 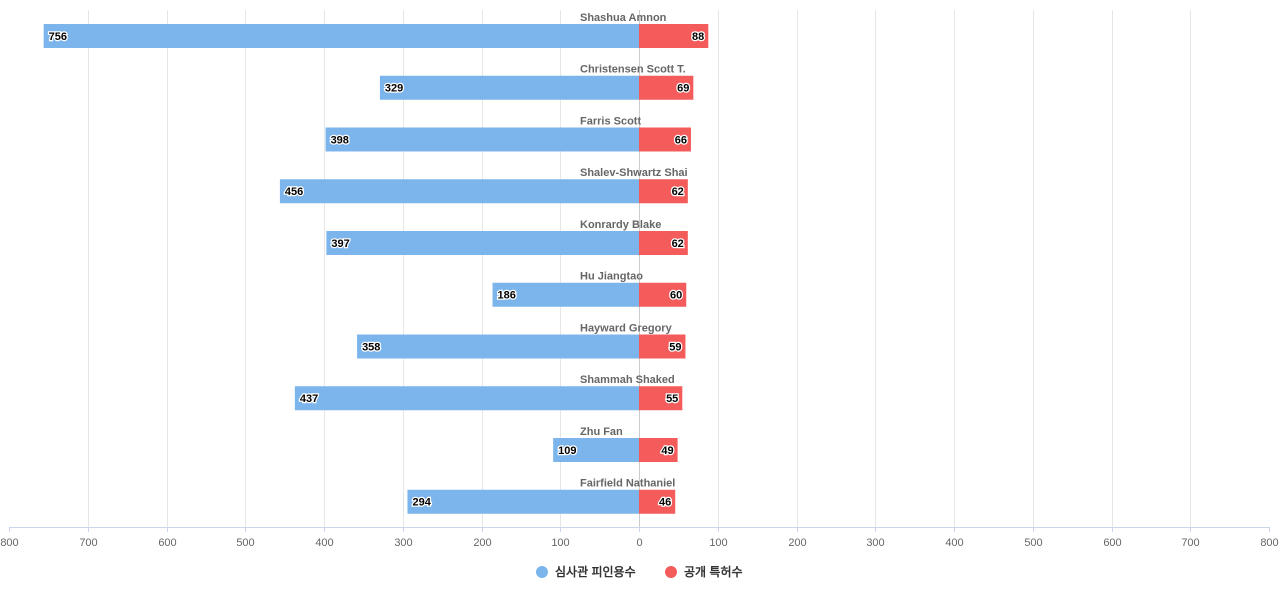 What do you see at coordinates (610, 121) in the screenshot?
I see `category-label: Farris Scott` at bounding box center [610, 121].